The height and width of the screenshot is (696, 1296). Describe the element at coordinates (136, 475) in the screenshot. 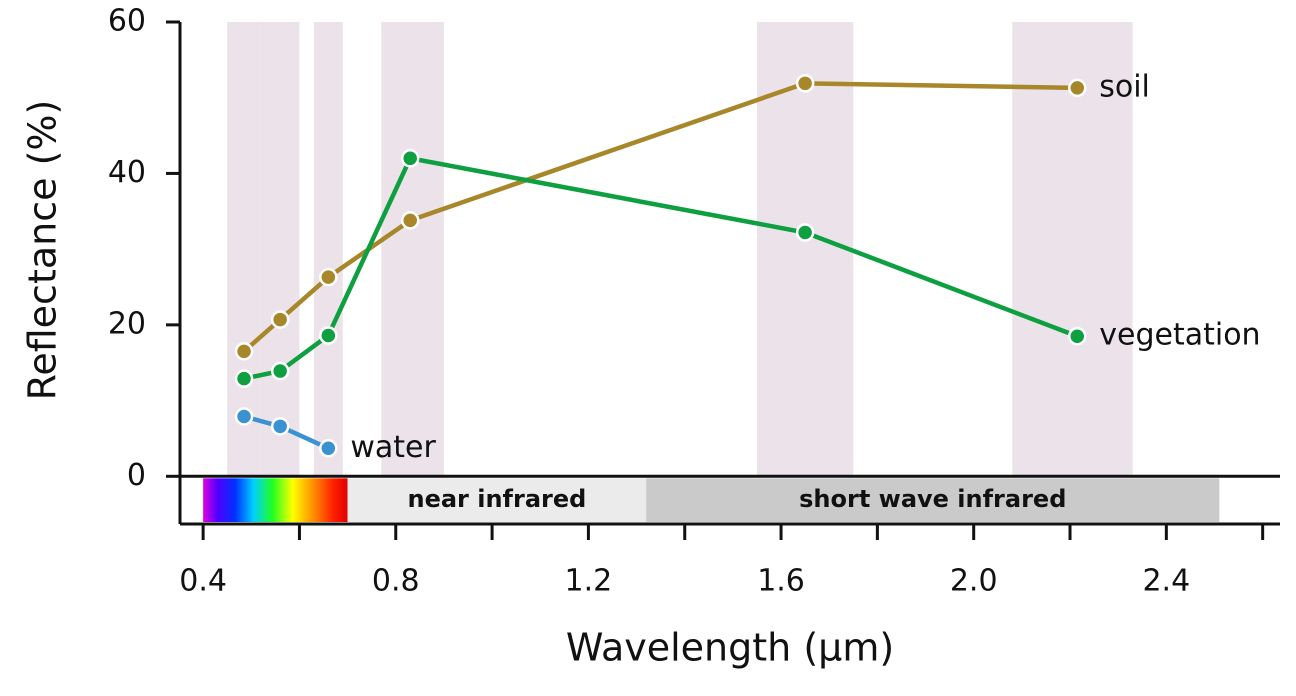

I see `y-tick-label: 0` at that location.